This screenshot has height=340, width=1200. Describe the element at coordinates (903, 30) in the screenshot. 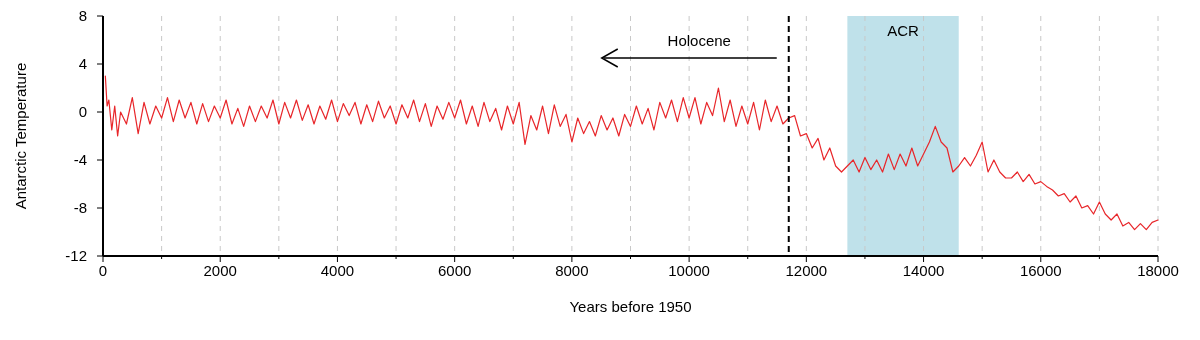

I see `band-label: ACR` at that location.